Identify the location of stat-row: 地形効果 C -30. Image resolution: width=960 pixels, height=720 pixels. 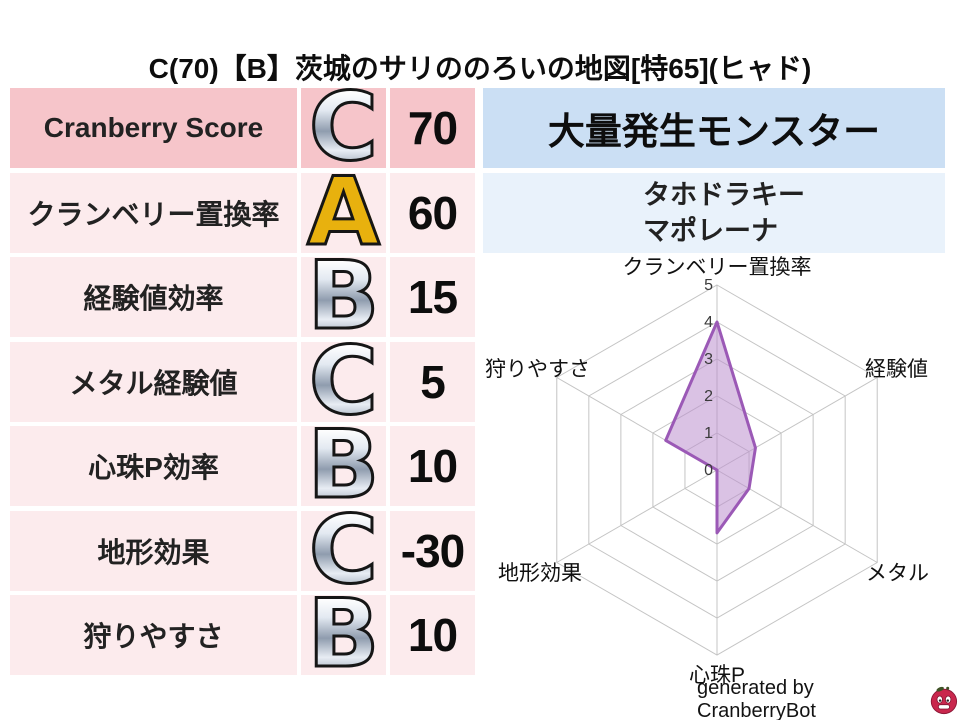
(242, 550).